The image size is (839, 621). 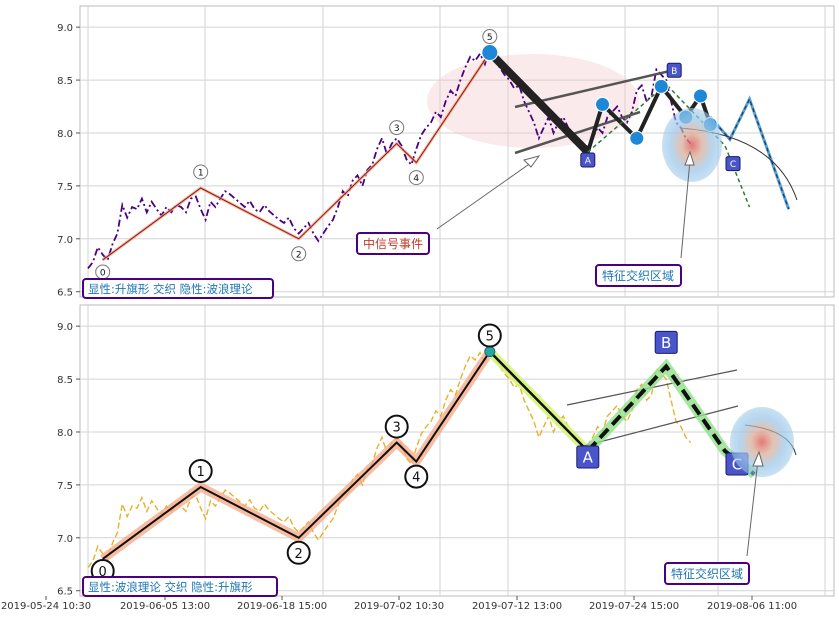 I want to click on bottom-zone-arrow-shaft, so click(x=752, y=508).